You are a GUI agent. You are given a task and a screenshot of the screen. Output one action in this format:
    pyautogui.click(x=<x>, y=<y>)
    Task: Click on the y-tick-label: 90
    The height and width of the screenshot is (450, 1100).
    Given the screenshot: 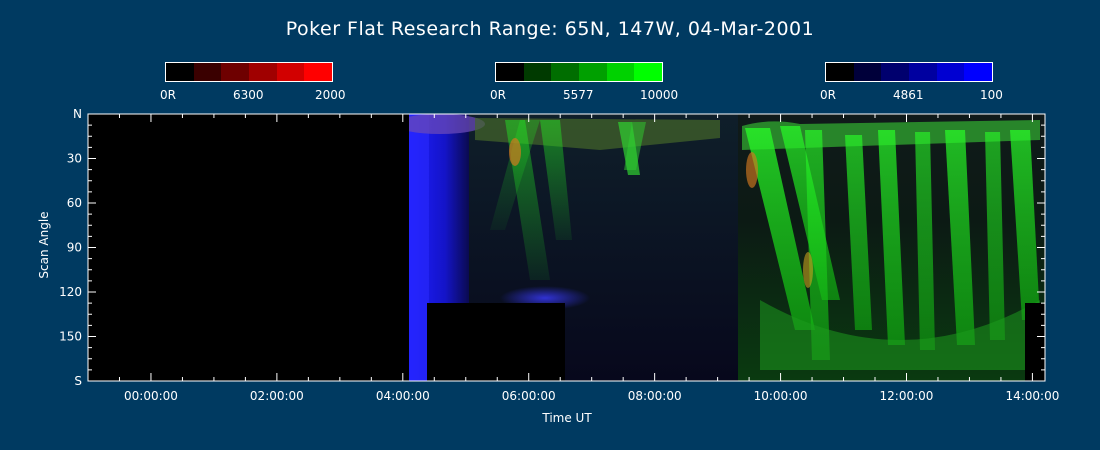 What is the action you would take?
    pyautogui.click(x=74, y=248)
    